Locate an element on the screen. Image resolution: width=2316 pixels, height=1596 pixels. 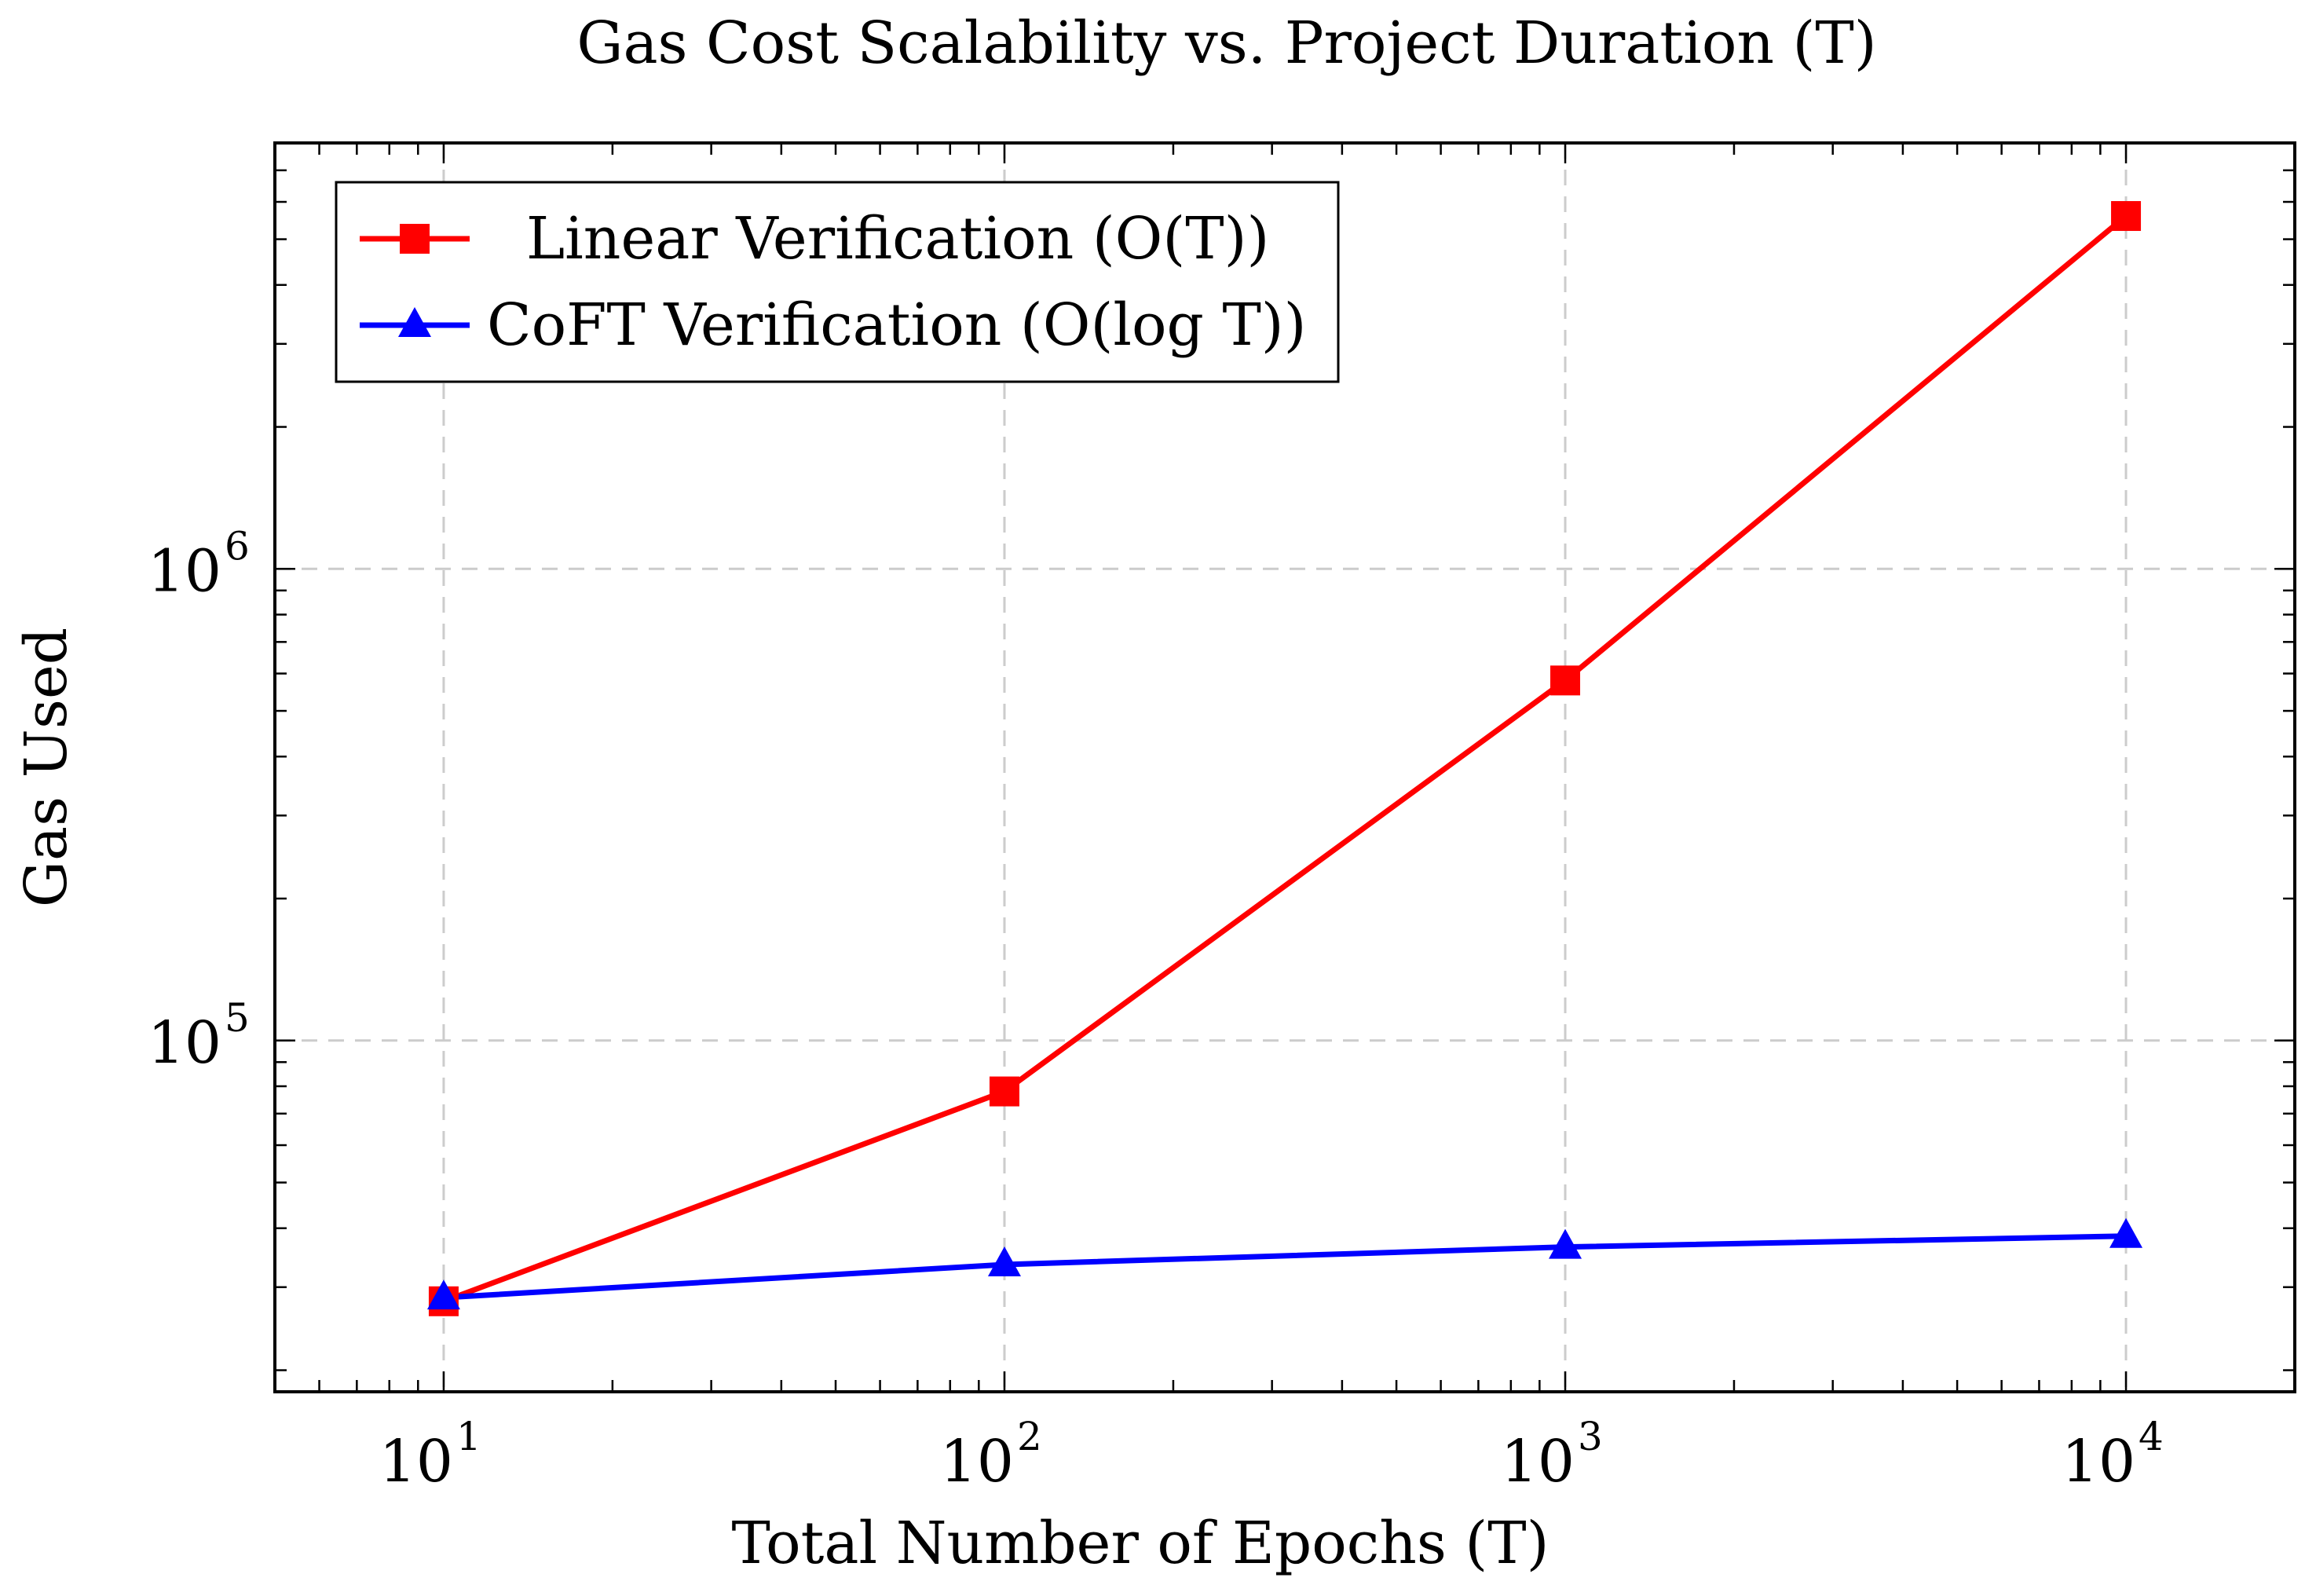
x-tick-label: 10 1 is located at coordinates (430, 1454).